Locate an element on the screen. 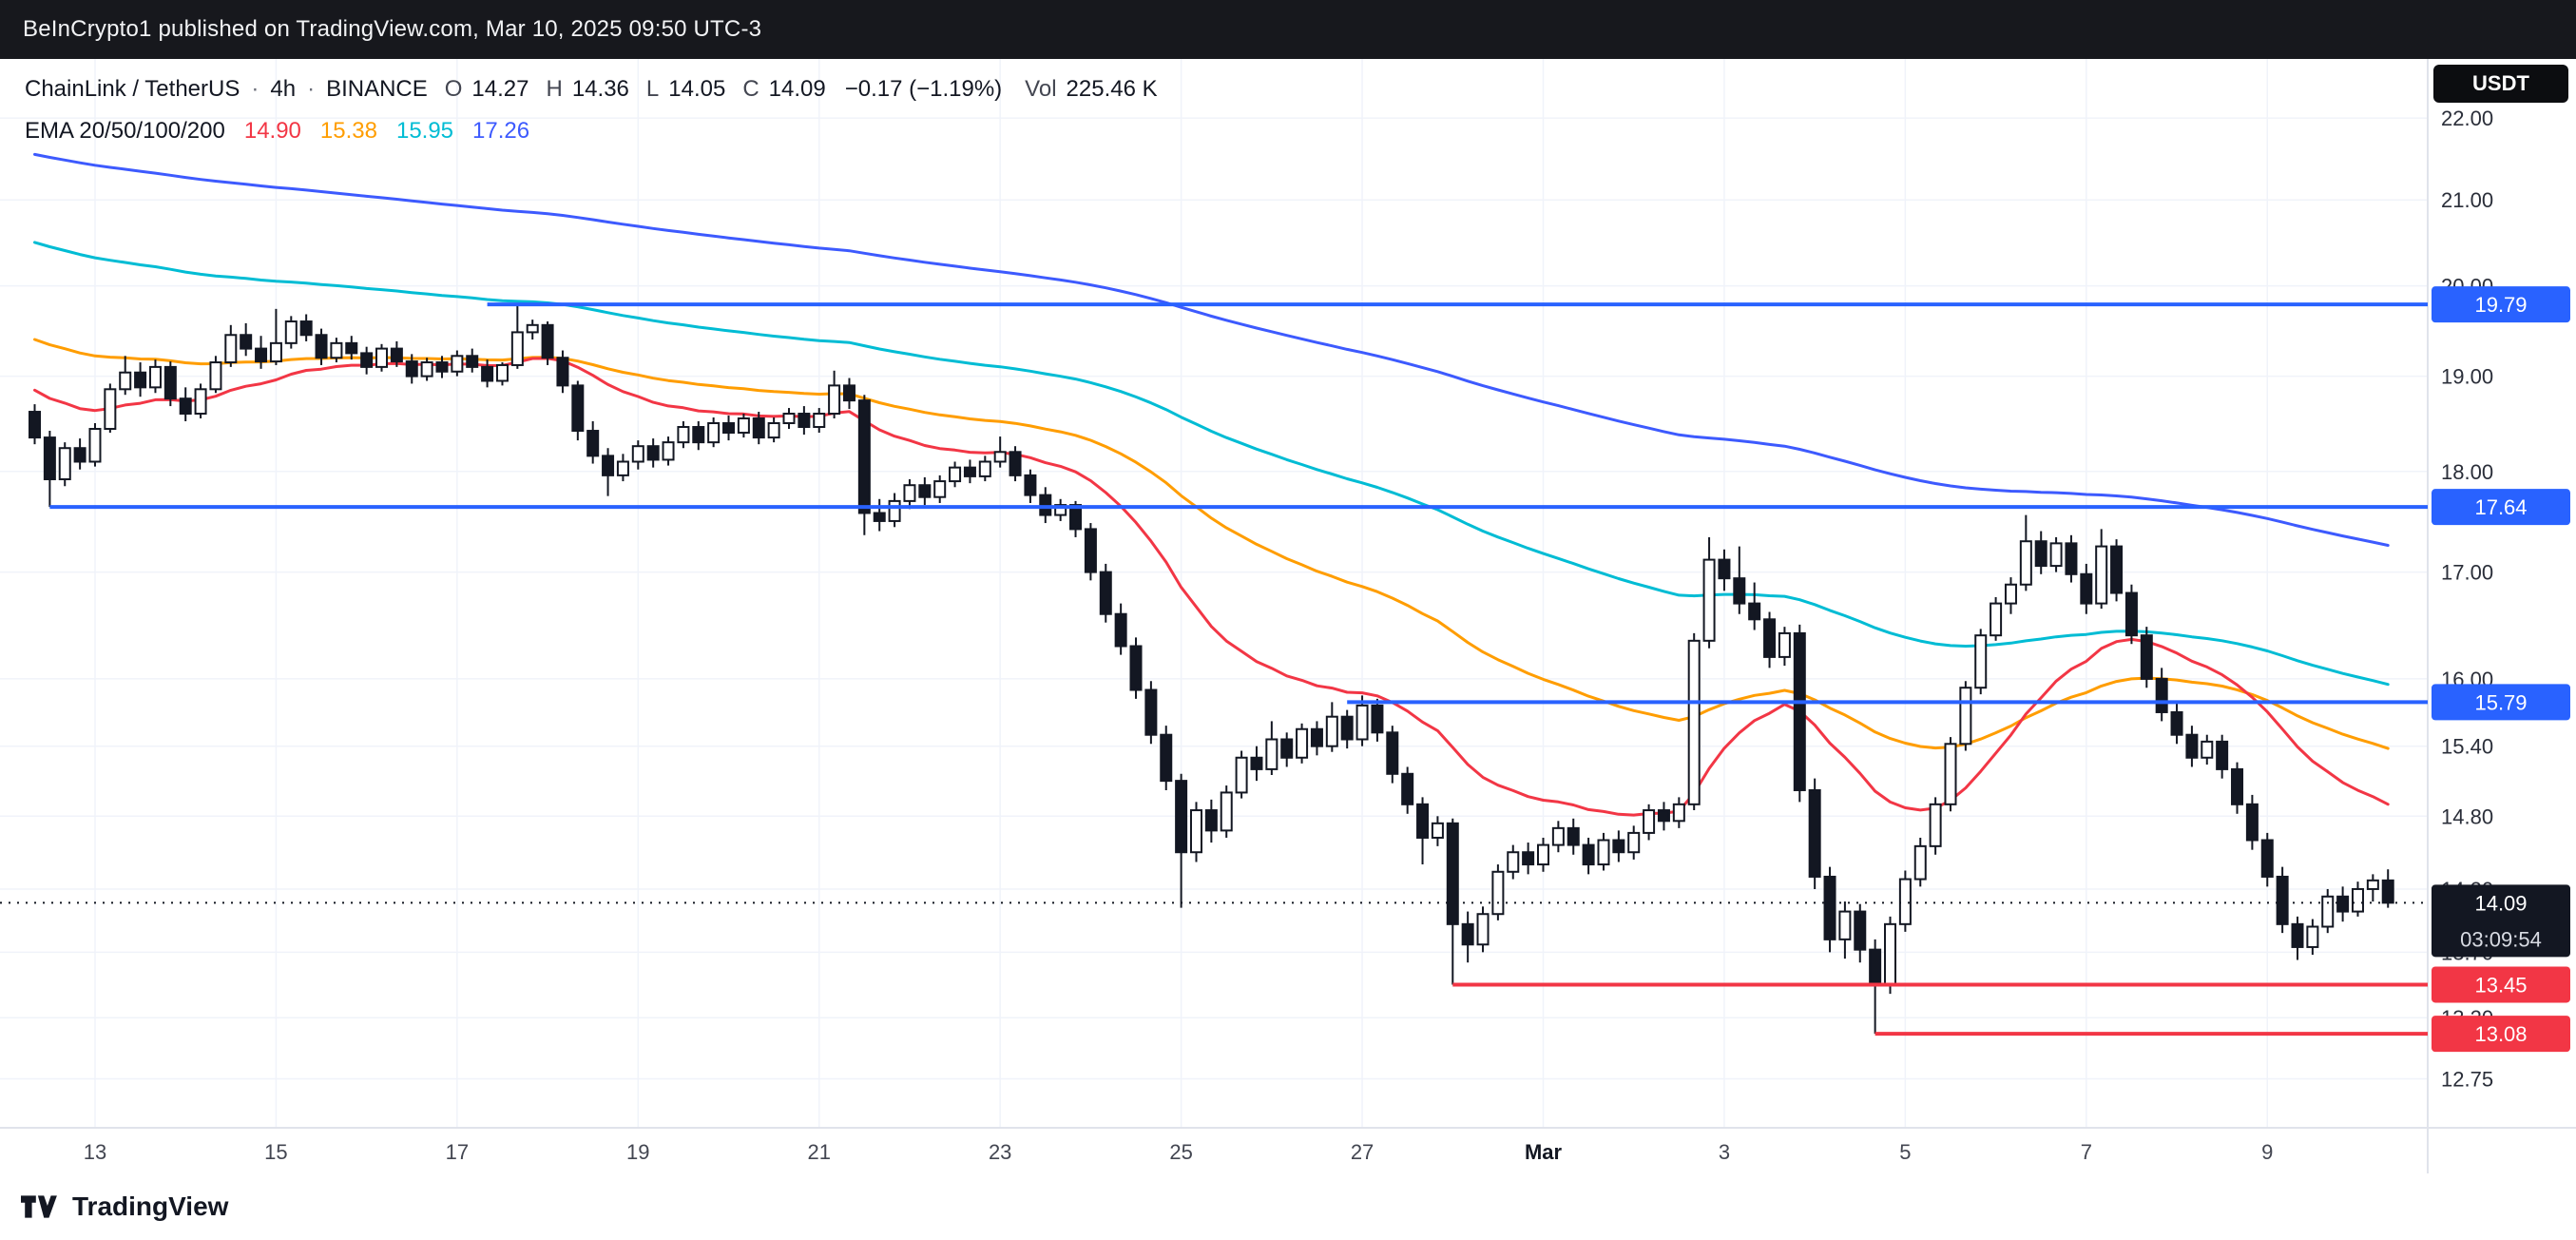  price-tick-label: 22.00 is located at coordinates (2467, 118).